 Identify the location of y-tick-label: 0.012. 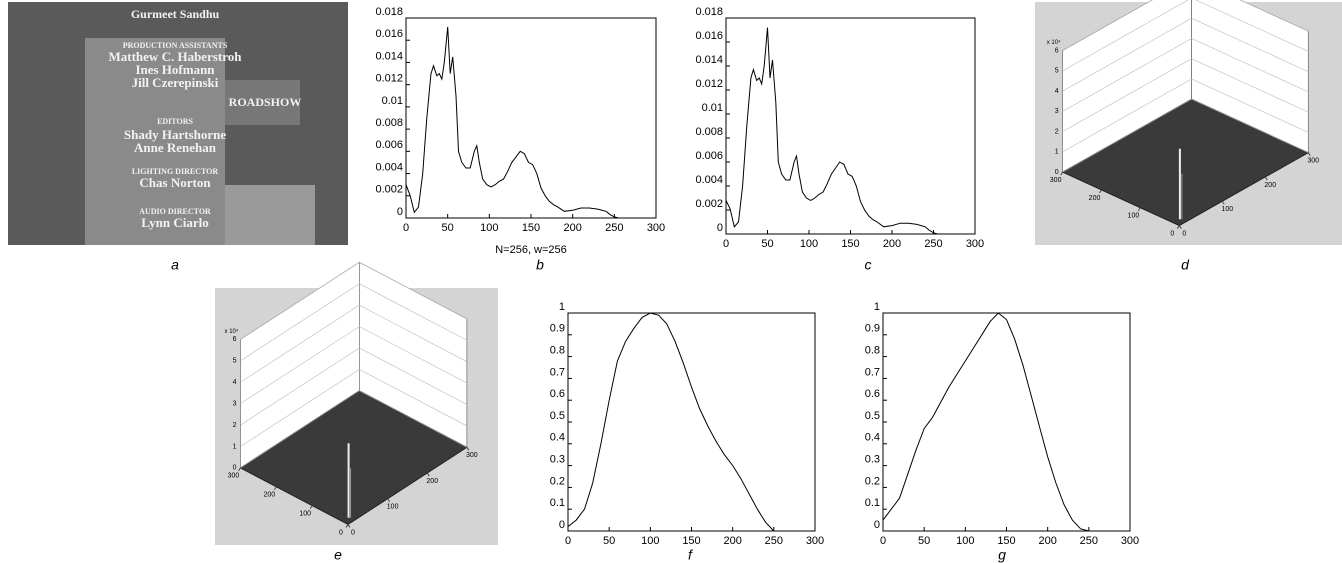
(389, 79).